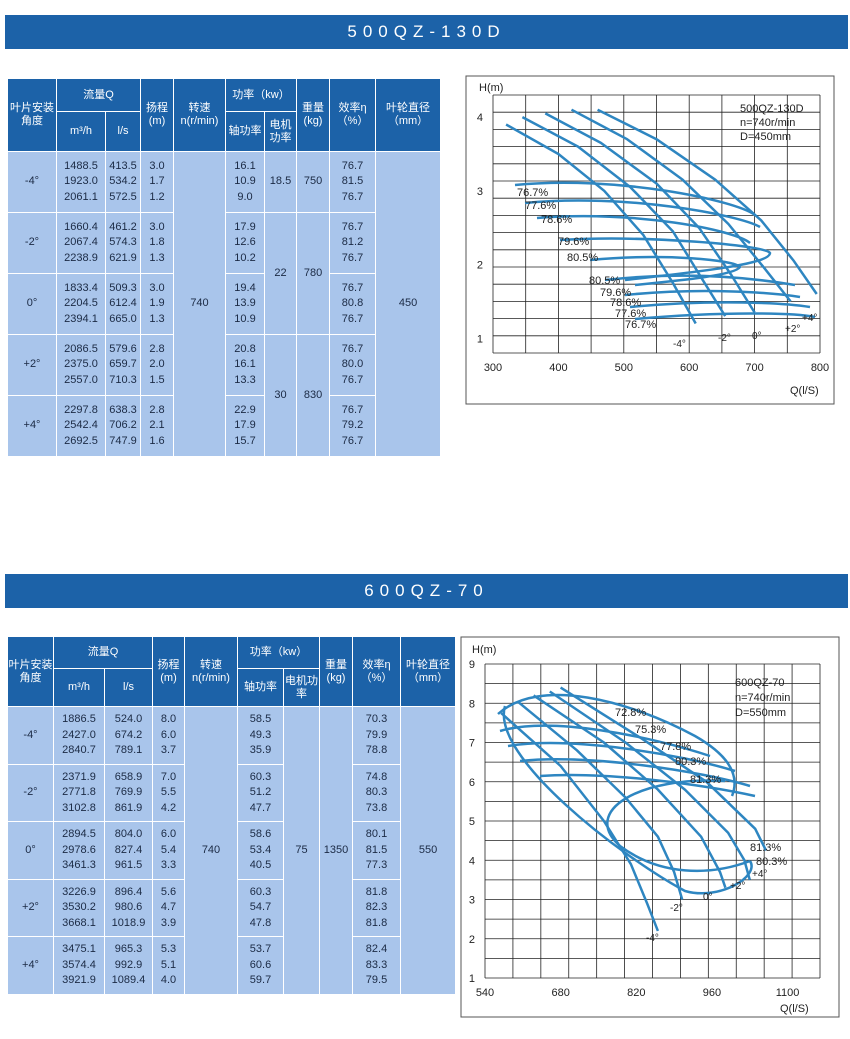  Describe the element at coordinates (128, 908) in the screenshot. I see `flow-ls-cell: 896.4 980.6 1018.9` at that location.